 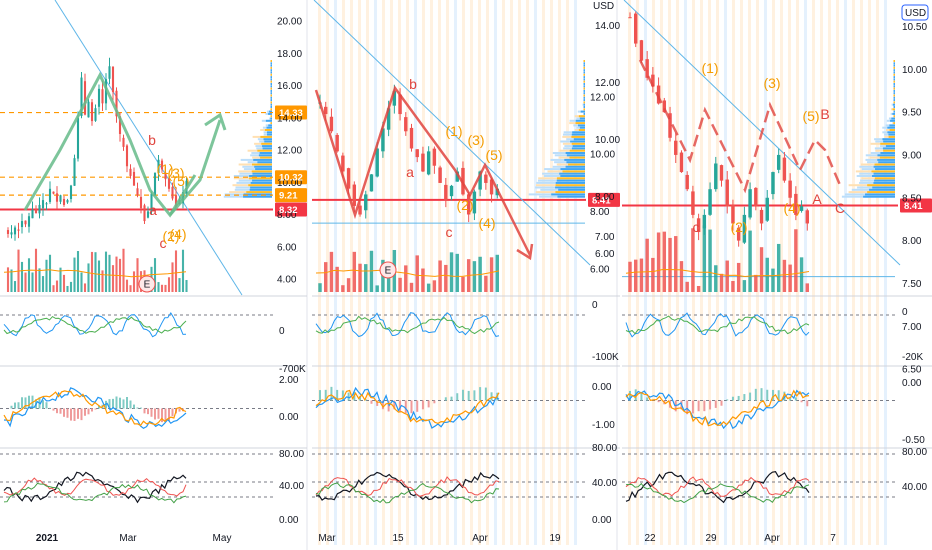 What do you see at coordinates (916, 205) in the screenshot?
I see `price-tag` at bounding box center [916, 205].